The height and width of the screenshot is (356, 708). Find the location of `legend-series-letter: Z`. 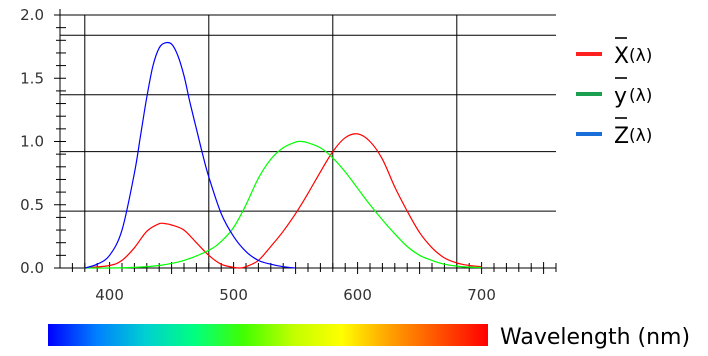

legend-series-letter: Z is located at coordinates (621, 136).